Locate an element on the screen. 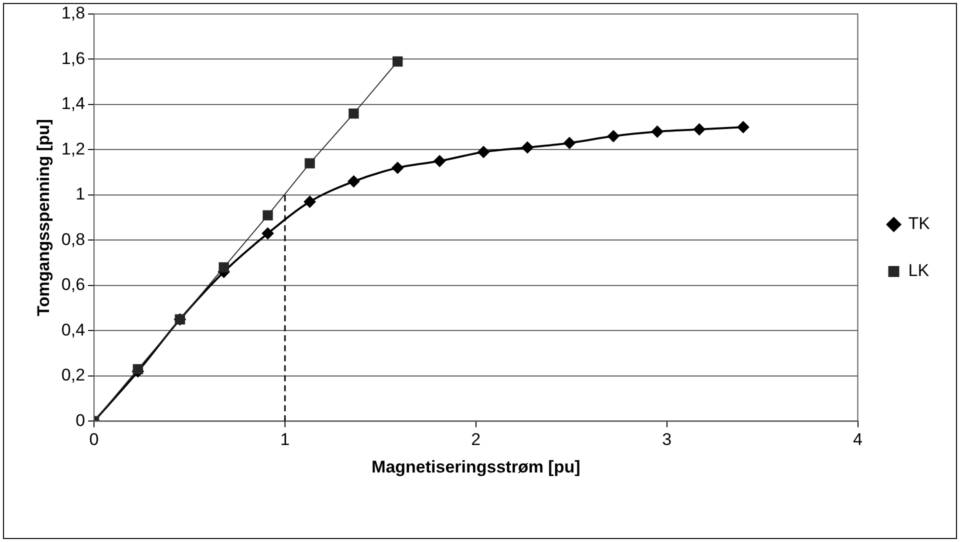 The width and height of the screenshot is (960, 542). x-tick-label: 0 is located at coordinates (94, 440).